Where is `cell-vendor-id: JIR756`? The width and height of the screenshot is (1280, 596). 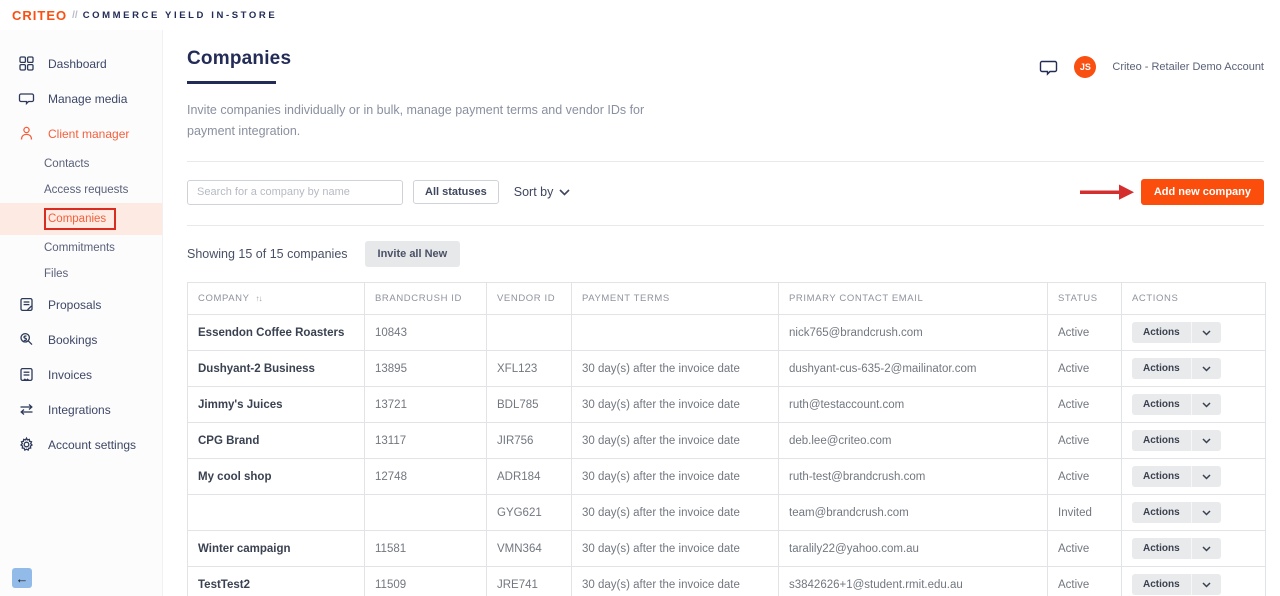 cell-vendor-id: JIR756 is located at coordinates (529, 441).